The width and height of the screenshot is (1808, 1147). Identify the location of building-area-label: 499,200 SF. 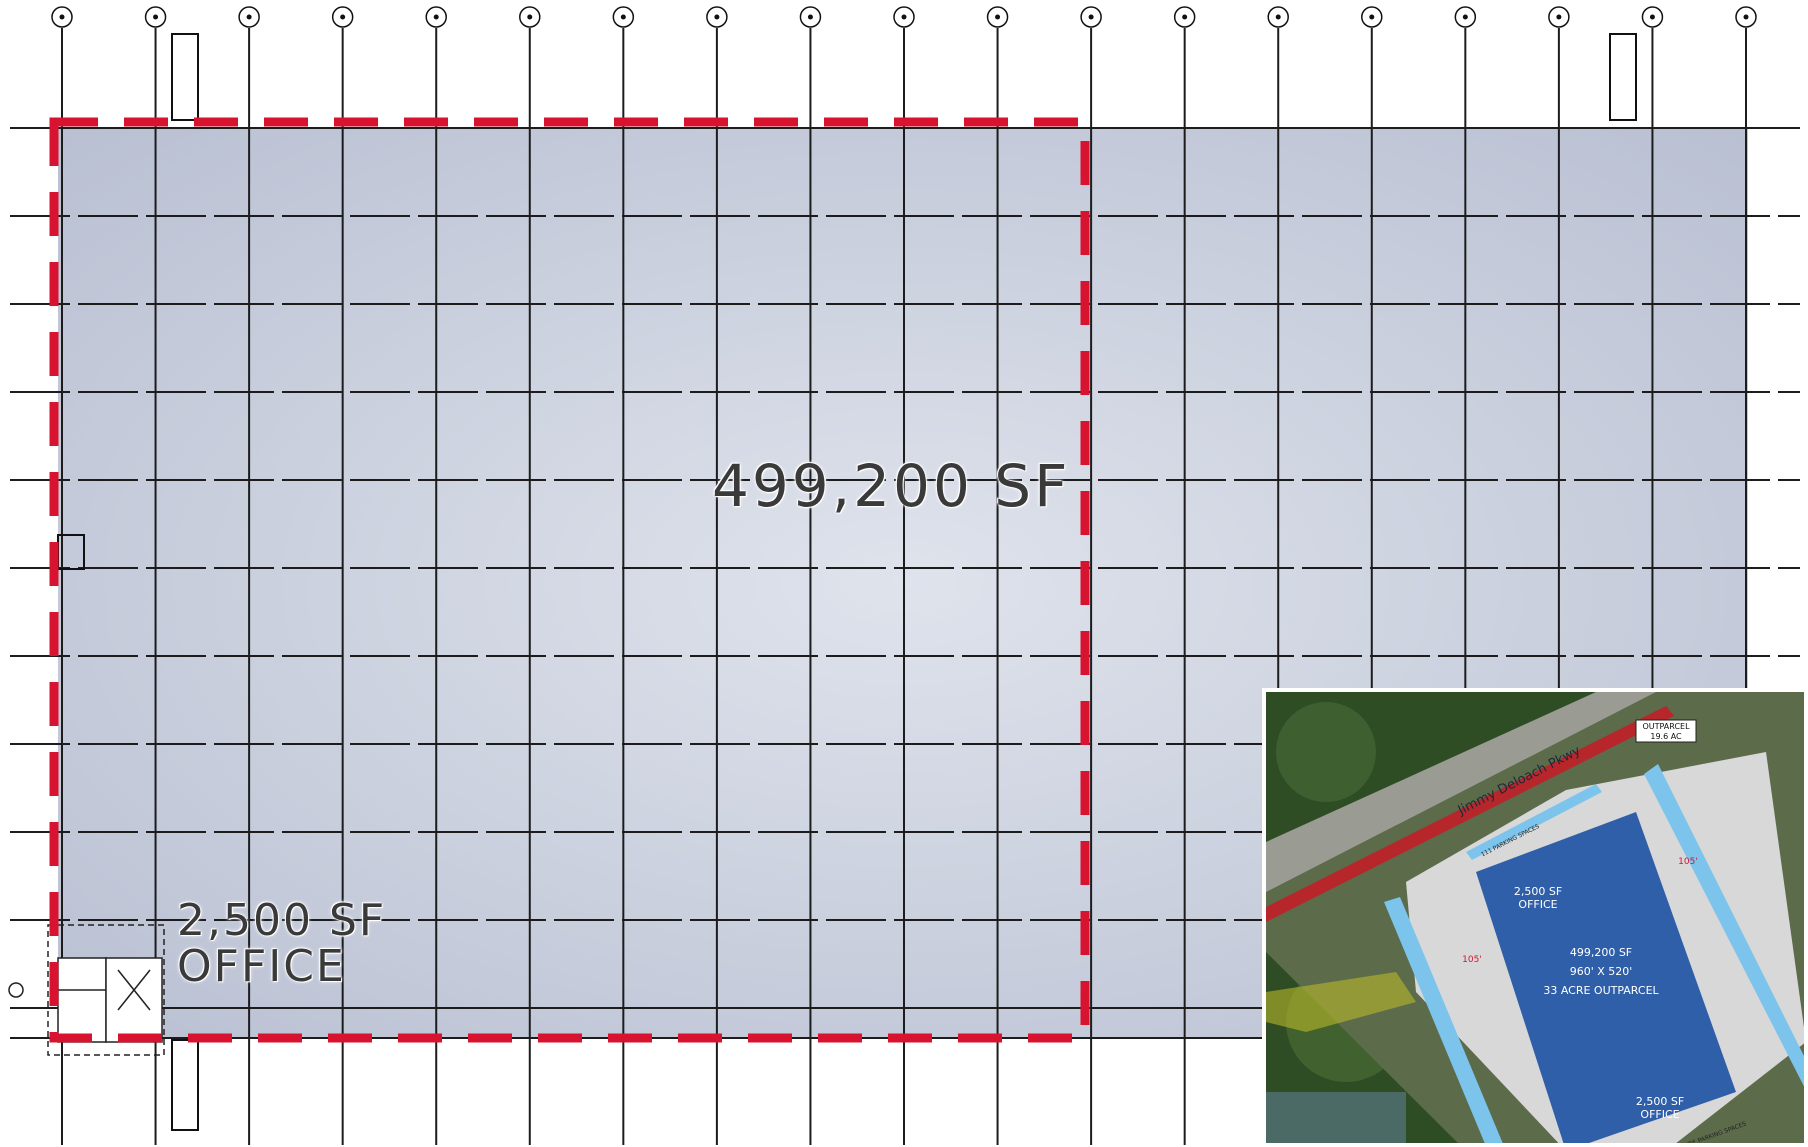
(891, 486).